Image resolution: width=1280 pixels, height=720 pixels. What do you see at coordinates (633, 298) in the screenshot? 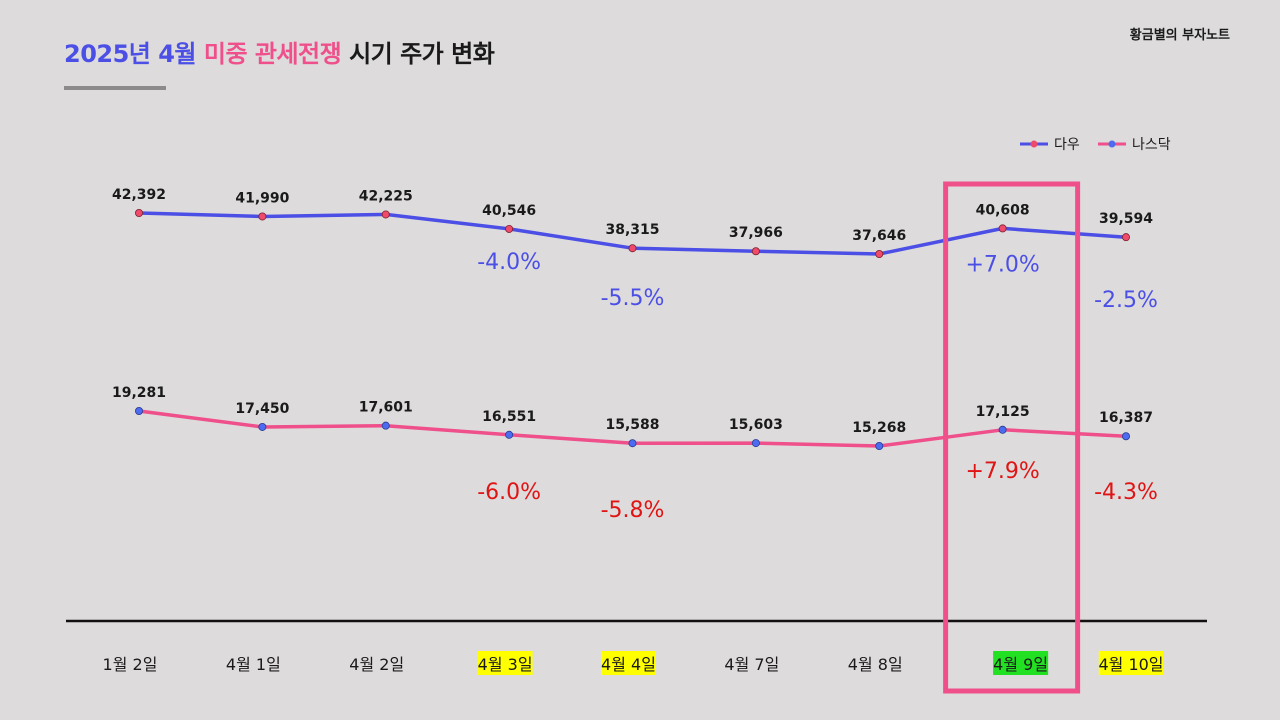
I see `change-annotation: -5.5%` at bounding box center [633, 298].